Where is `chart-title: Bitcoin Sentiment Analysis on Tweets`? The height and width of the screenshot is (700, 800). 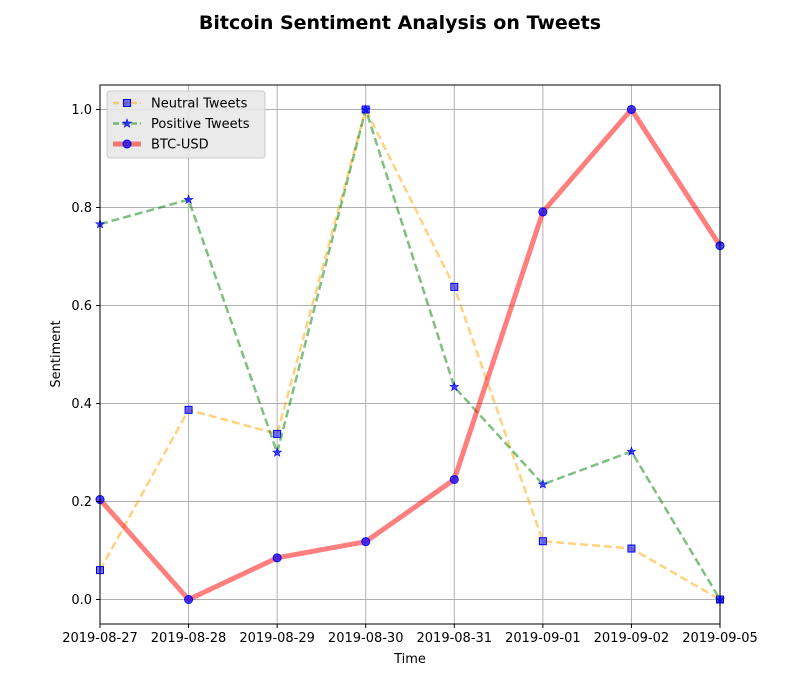
chart-title: Bitcoin Sentiment Analysis on Tweets is located at coordinates (400, 23).